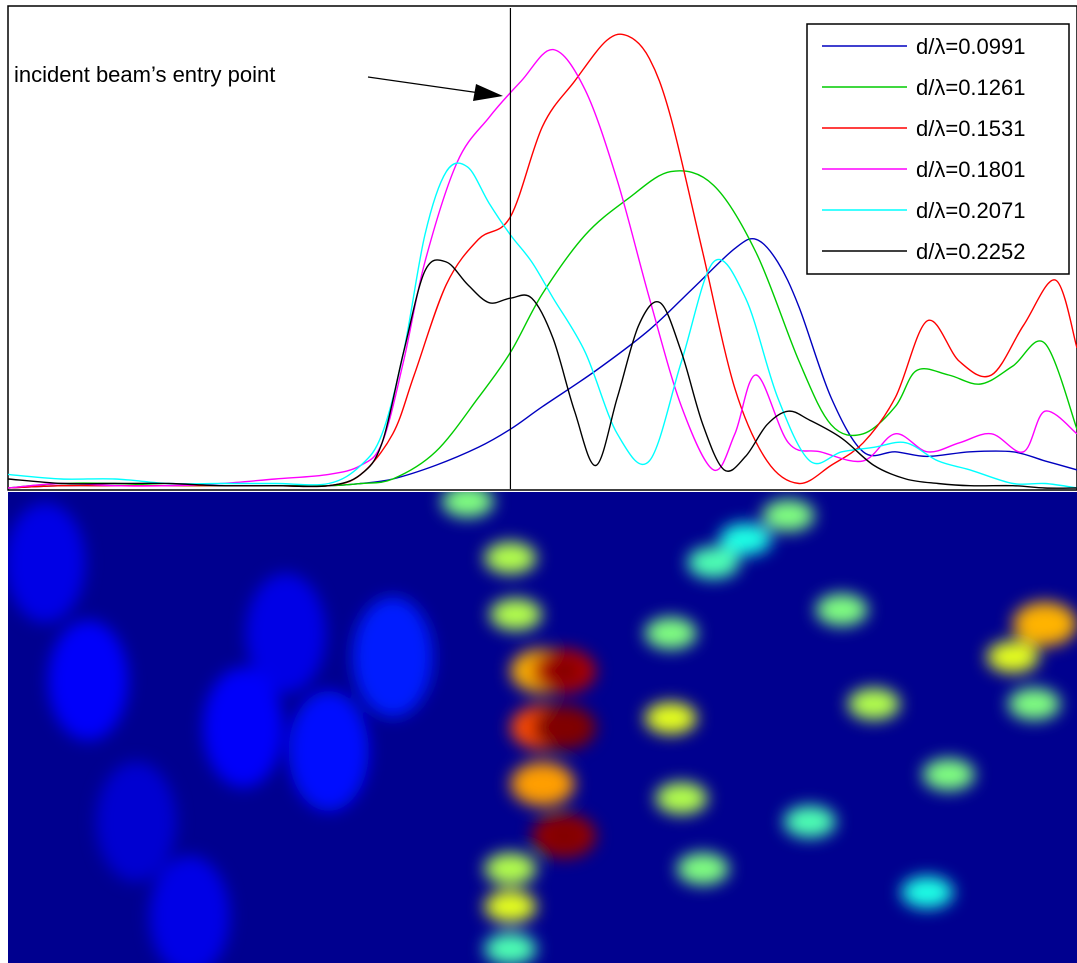 Image resolution: width=1077 pixels, height=963 pixels. What do you see at coordinates (431, 86) in the screenshot?
I see `annotation-arrow-line` at bounding box center [431, 86].